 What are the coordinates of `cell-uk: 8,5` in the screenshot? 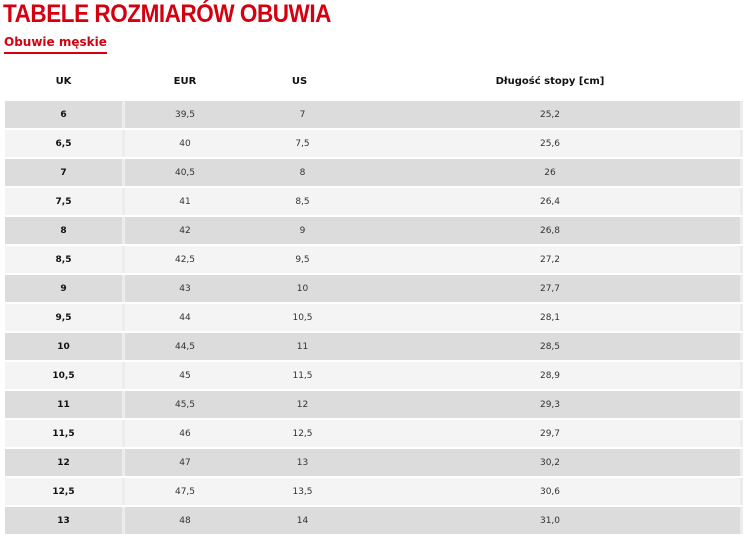 It's located at (65, 259).